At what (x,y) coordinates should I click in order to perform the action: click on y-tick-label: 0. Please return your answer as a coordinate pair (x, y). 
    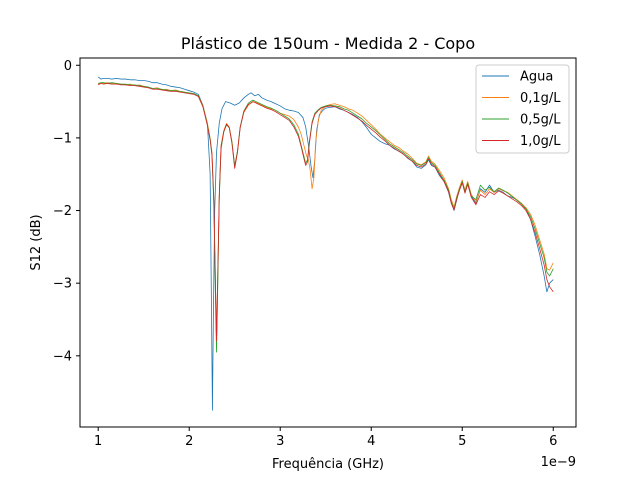
    Looking at the image, I should click on (68, 66).